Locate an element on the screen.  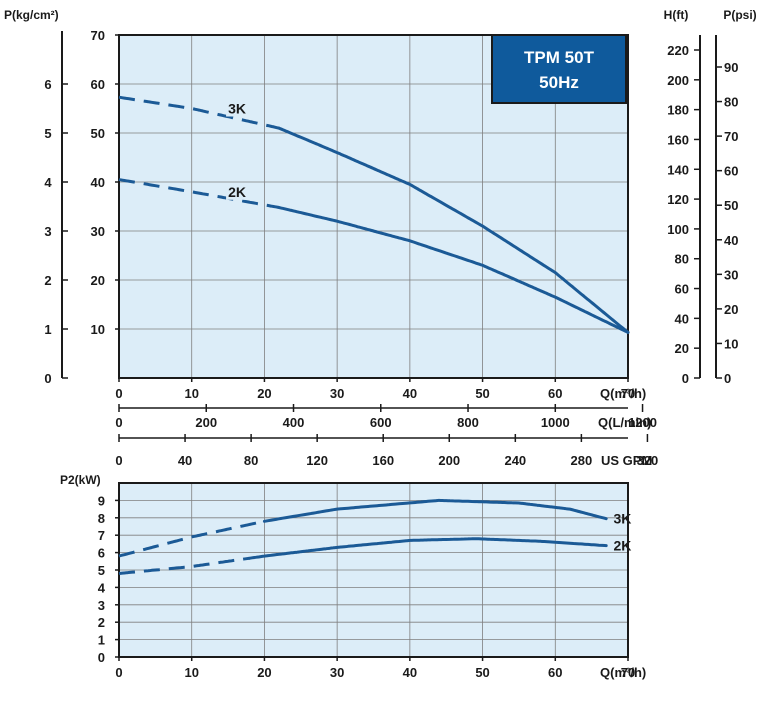
bottom-x-tick-label: 30 is located at coordinates (337, 672).